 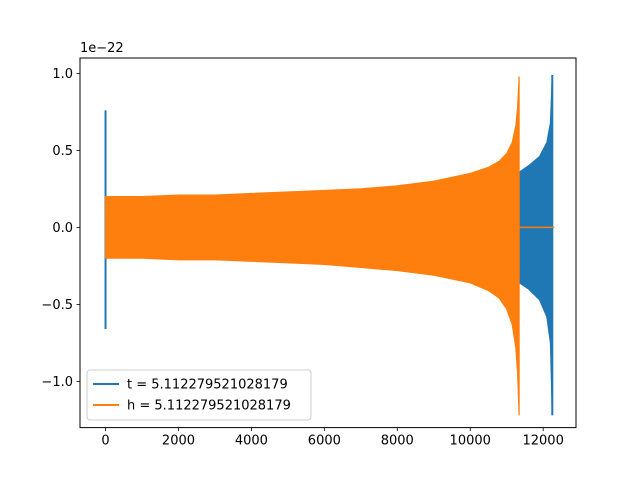 I want to click on legend-label: t = 5.112279521028179, so click(x=207, y=385).